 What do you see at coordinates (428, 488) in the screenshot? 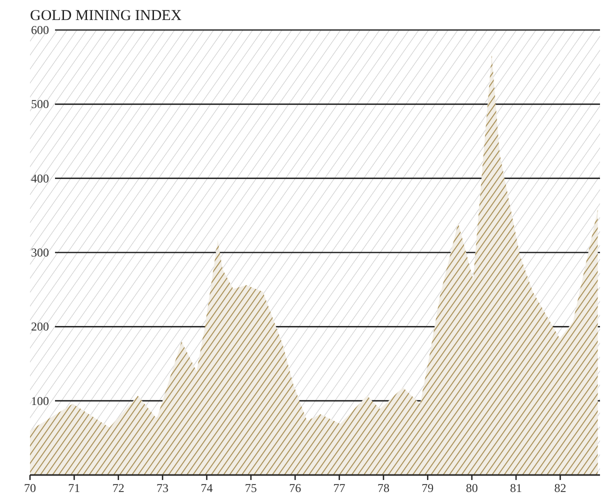
I see `x-tick-label: 79` at bounding box center [428, 488].